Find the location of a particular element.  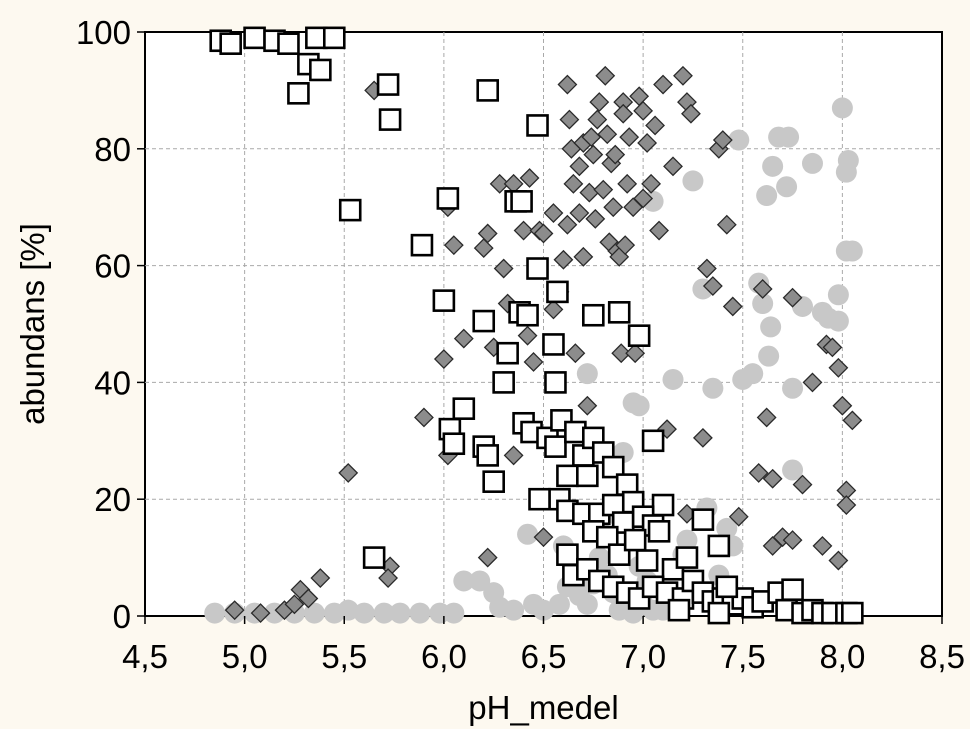

x-tick-label: 7,0 is located at coordinates (643, 656).